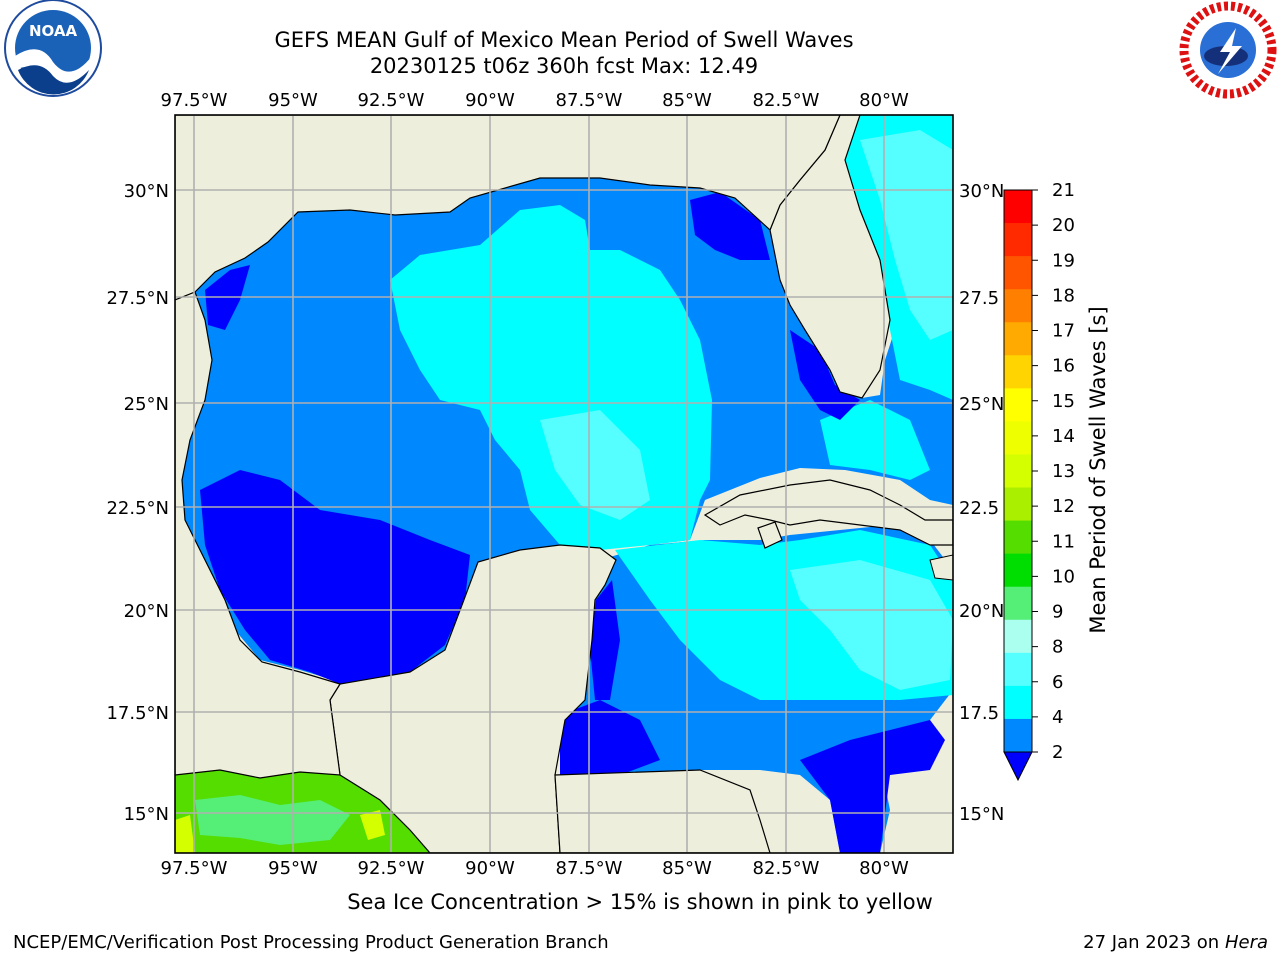  I want to click on lon-label-top: 85°W, so click(687, 100).